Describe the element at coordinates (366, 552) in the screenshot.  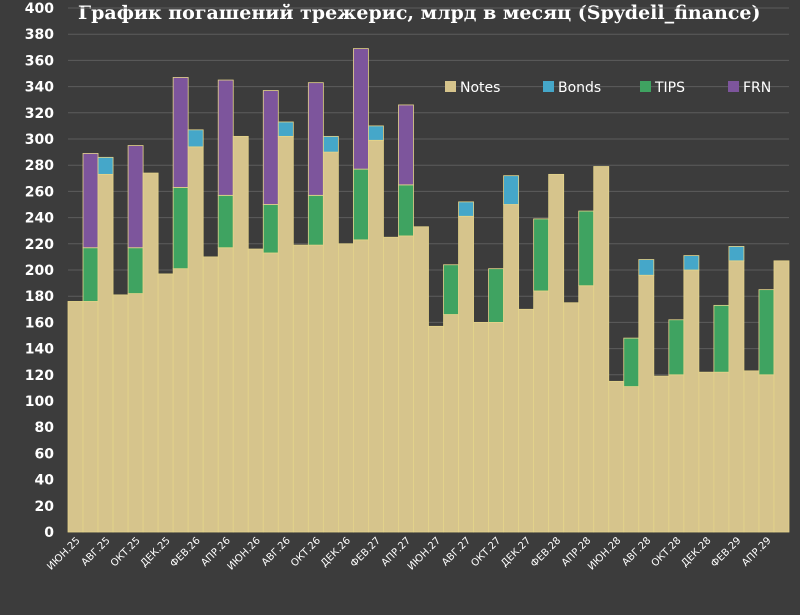
I see `x-tick-label: ФЕВ.27` at that location.